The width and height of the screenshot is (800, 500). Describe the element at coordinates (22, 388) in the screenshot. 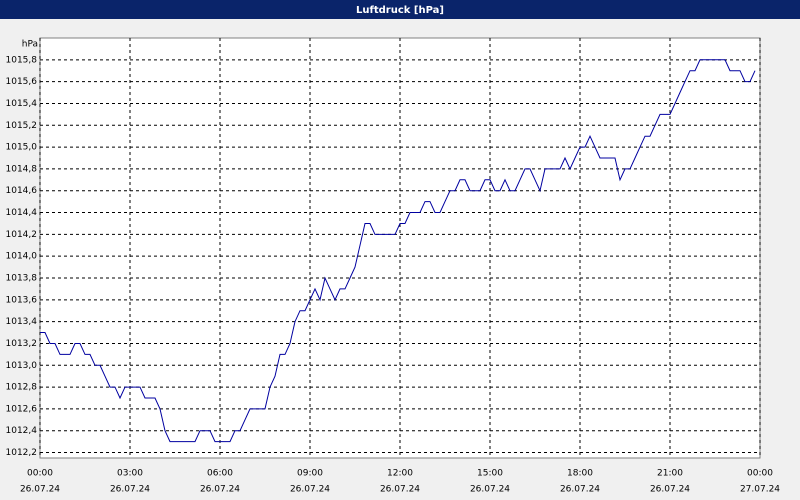

I see `y-tick-label: 1012,8` at that location.